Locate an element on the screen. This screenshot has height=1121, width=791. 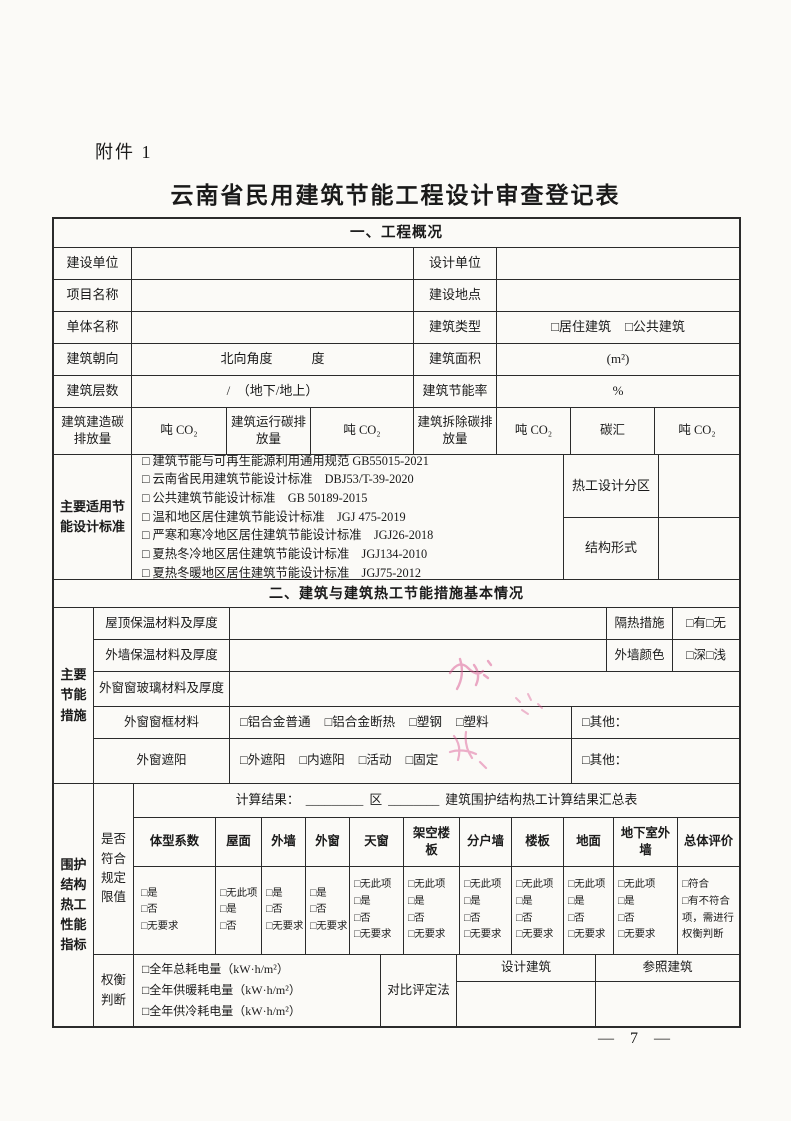
building-floors-value: / （地下/地上） is located at coordinates (273, 391).